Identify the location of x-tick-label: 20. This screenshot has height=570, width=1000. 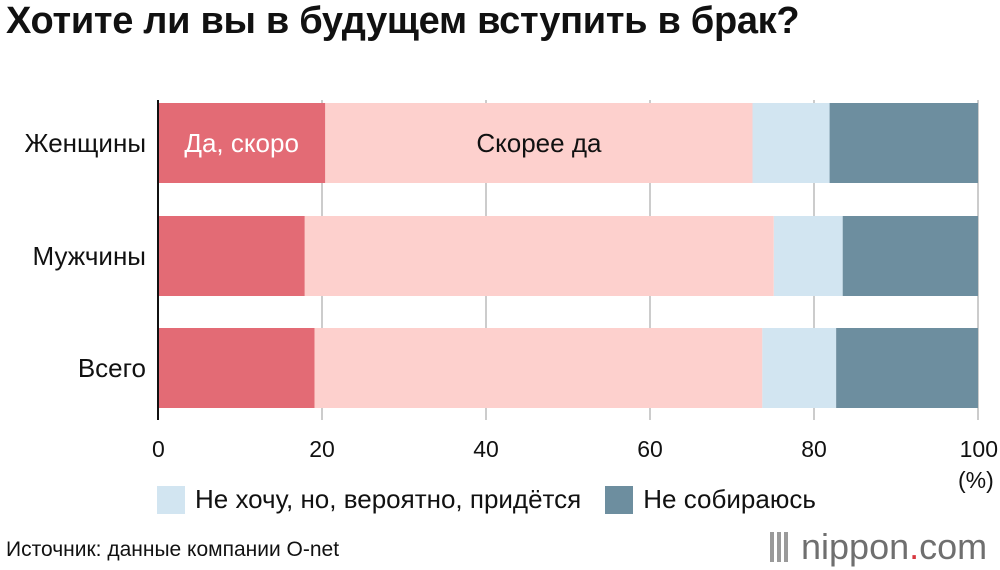
(322, 449).